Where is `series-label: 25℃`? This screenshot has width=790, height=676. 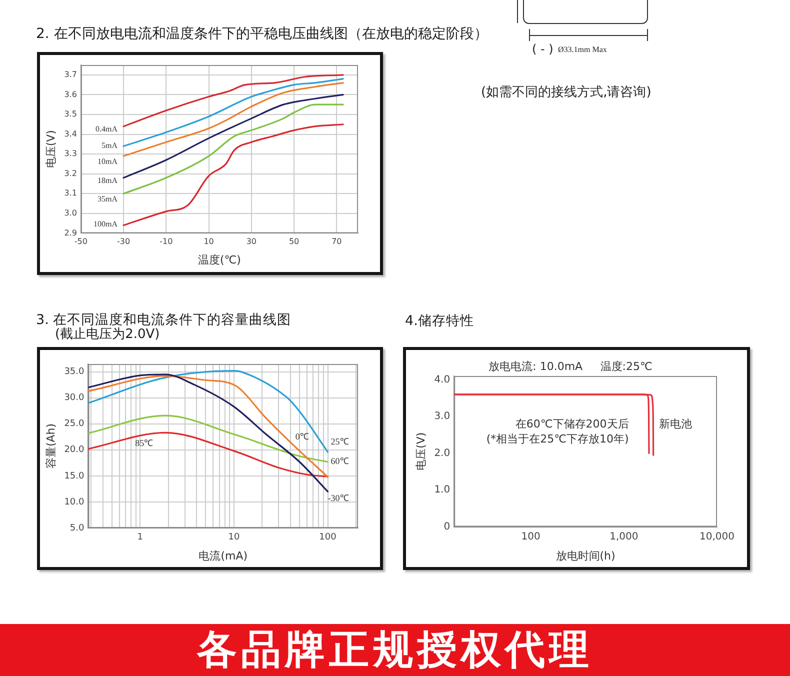
series-label: 25℃ is located at coordinates (339, 441).